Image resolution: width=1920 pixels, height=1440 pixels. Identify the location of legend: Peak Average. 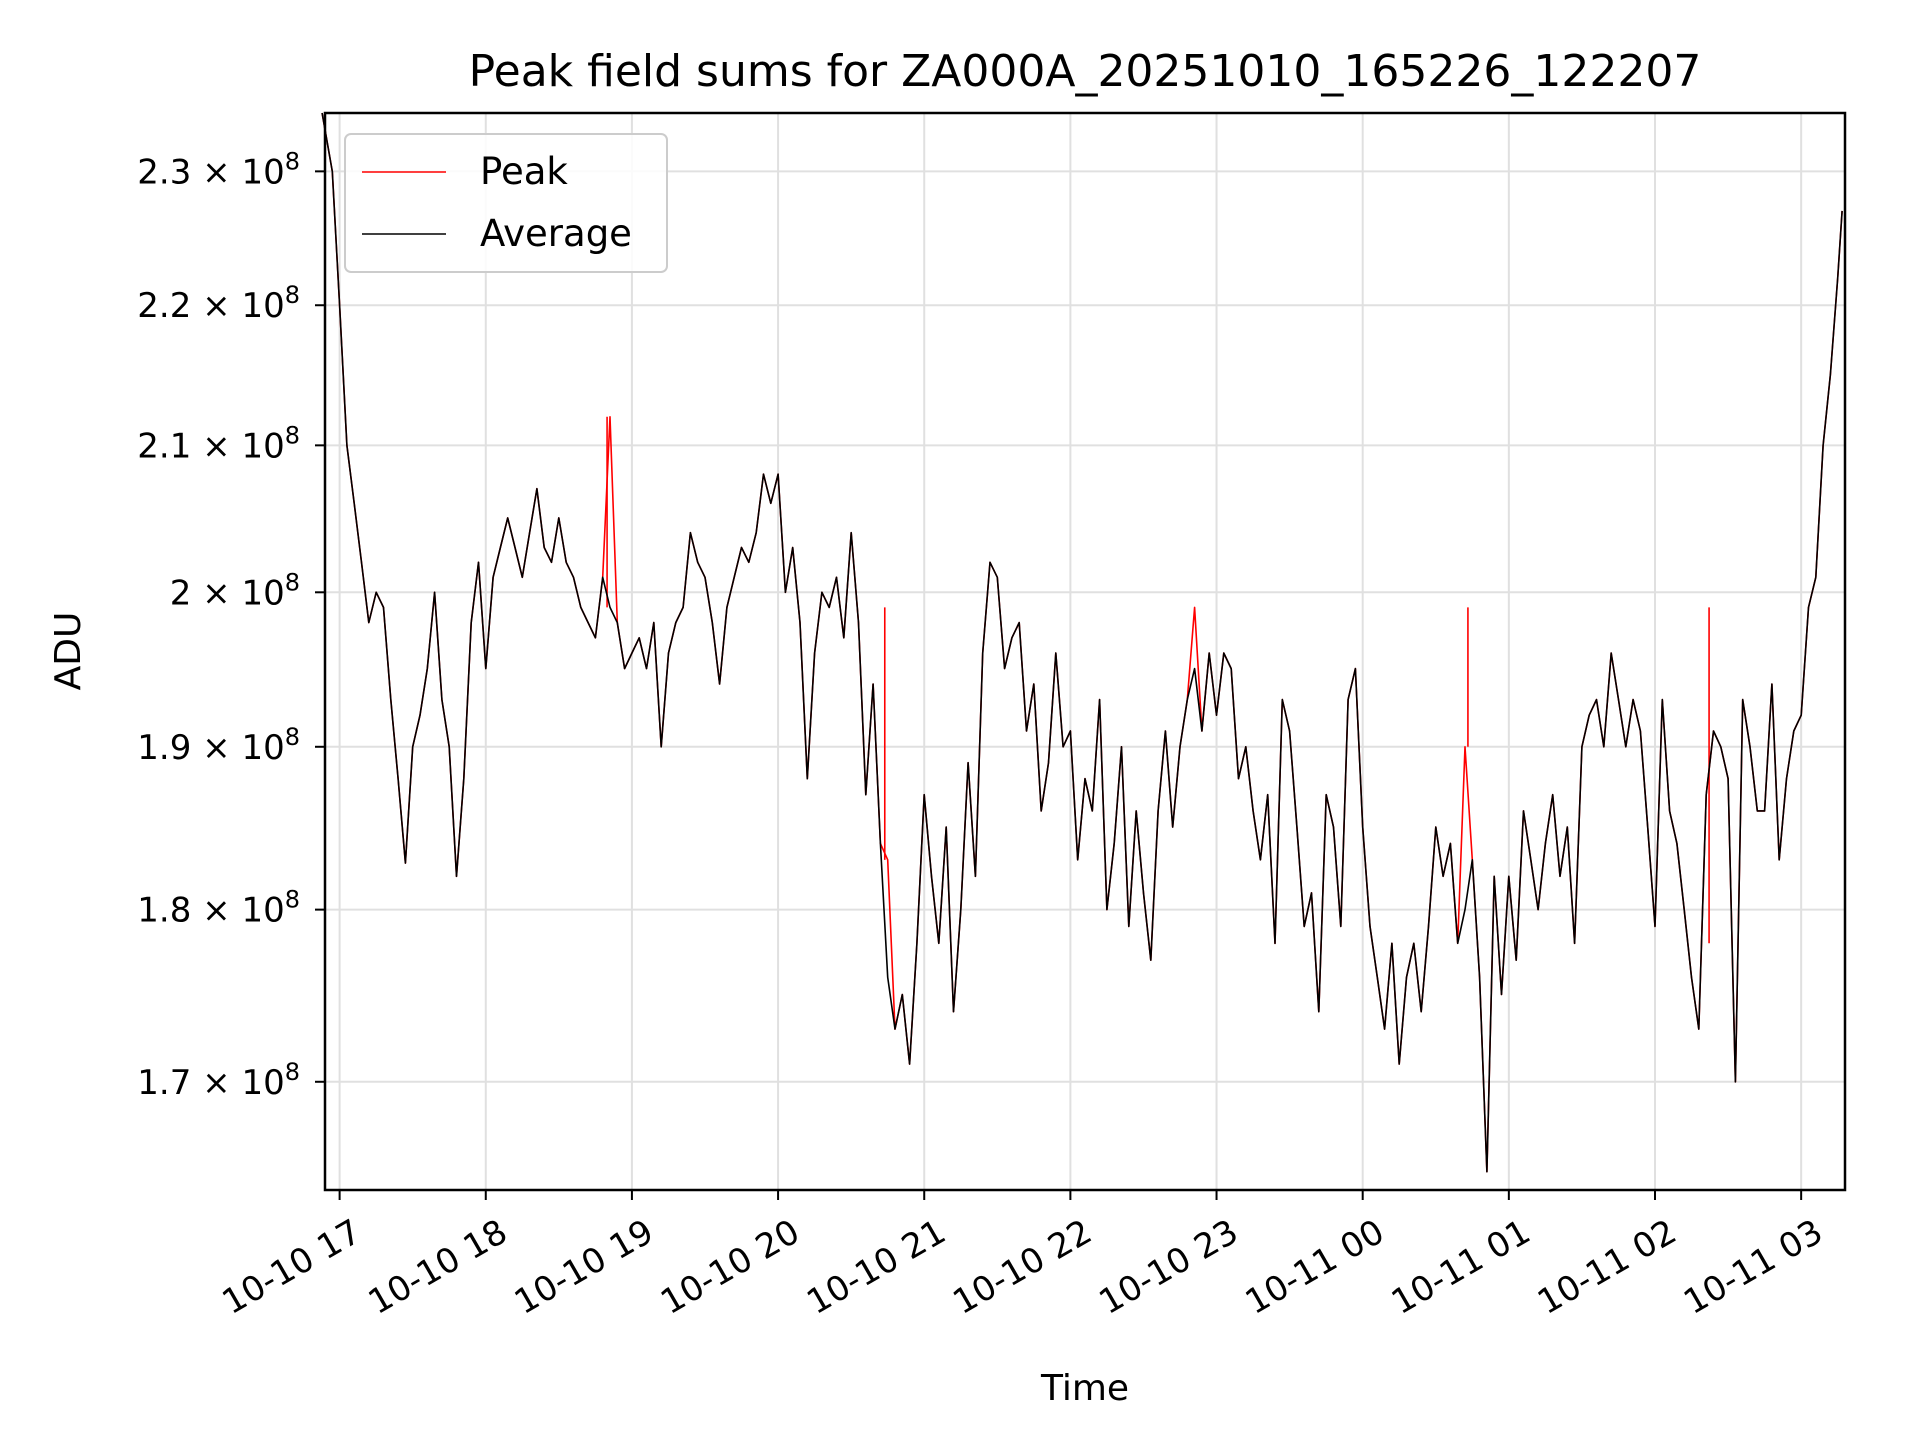
(506, 203).